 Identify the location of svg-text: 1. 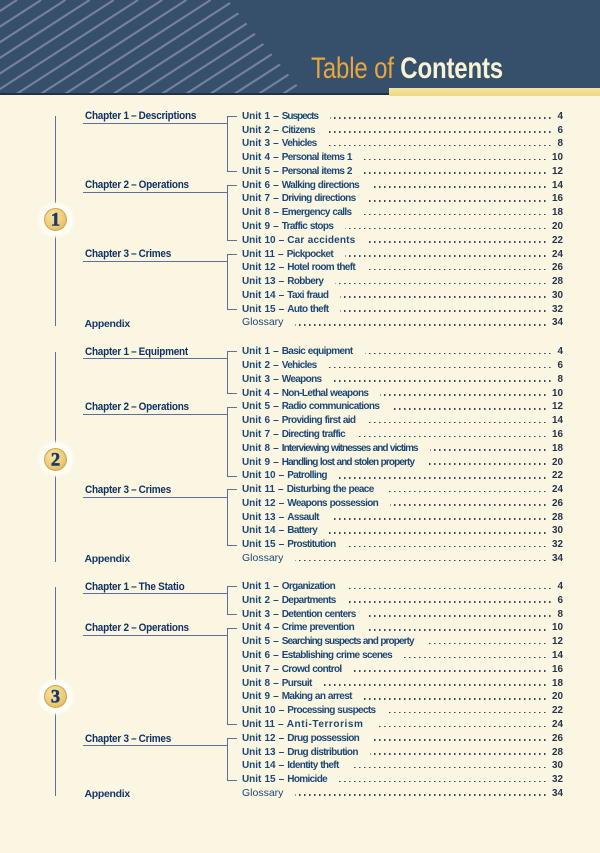
(55, 220).